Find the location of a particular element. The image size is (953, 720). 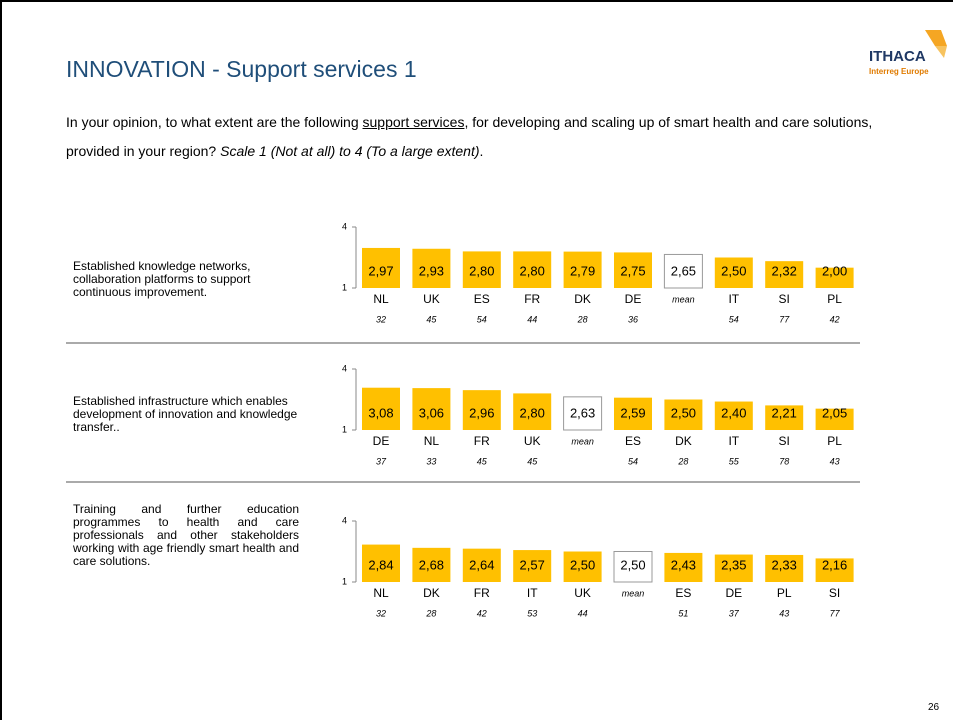

value-label: 2,32 is located at coordinates (784, 270).